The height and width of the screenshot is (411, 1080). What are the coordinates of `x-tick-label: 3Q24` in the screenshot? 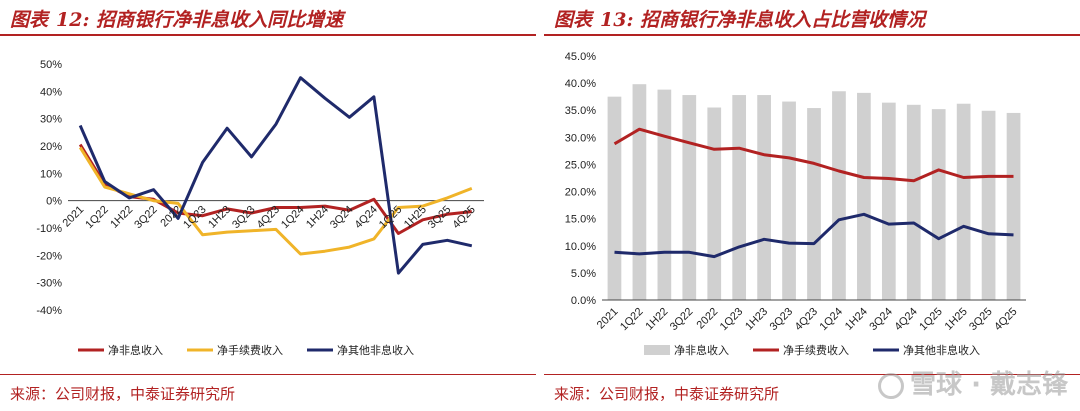 It's located at (881, 320).